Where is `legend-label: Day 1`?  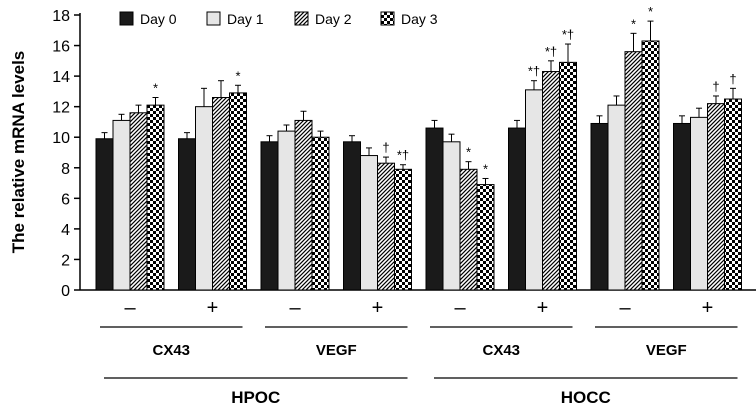
legend-label: Day 1 is located at coordinates (245, 19).